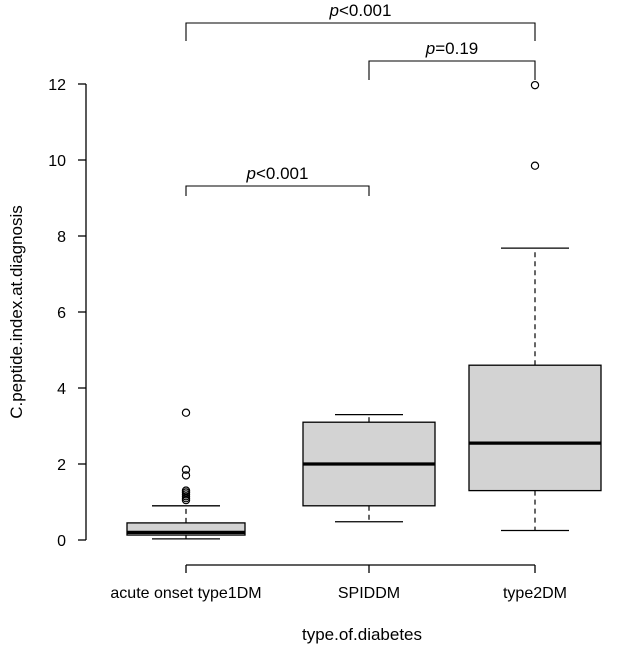 The image size is (644, 649). Describe the element at coordinates (57, 85) in the screenshot. I see `y-tick-label: 12` at that location.